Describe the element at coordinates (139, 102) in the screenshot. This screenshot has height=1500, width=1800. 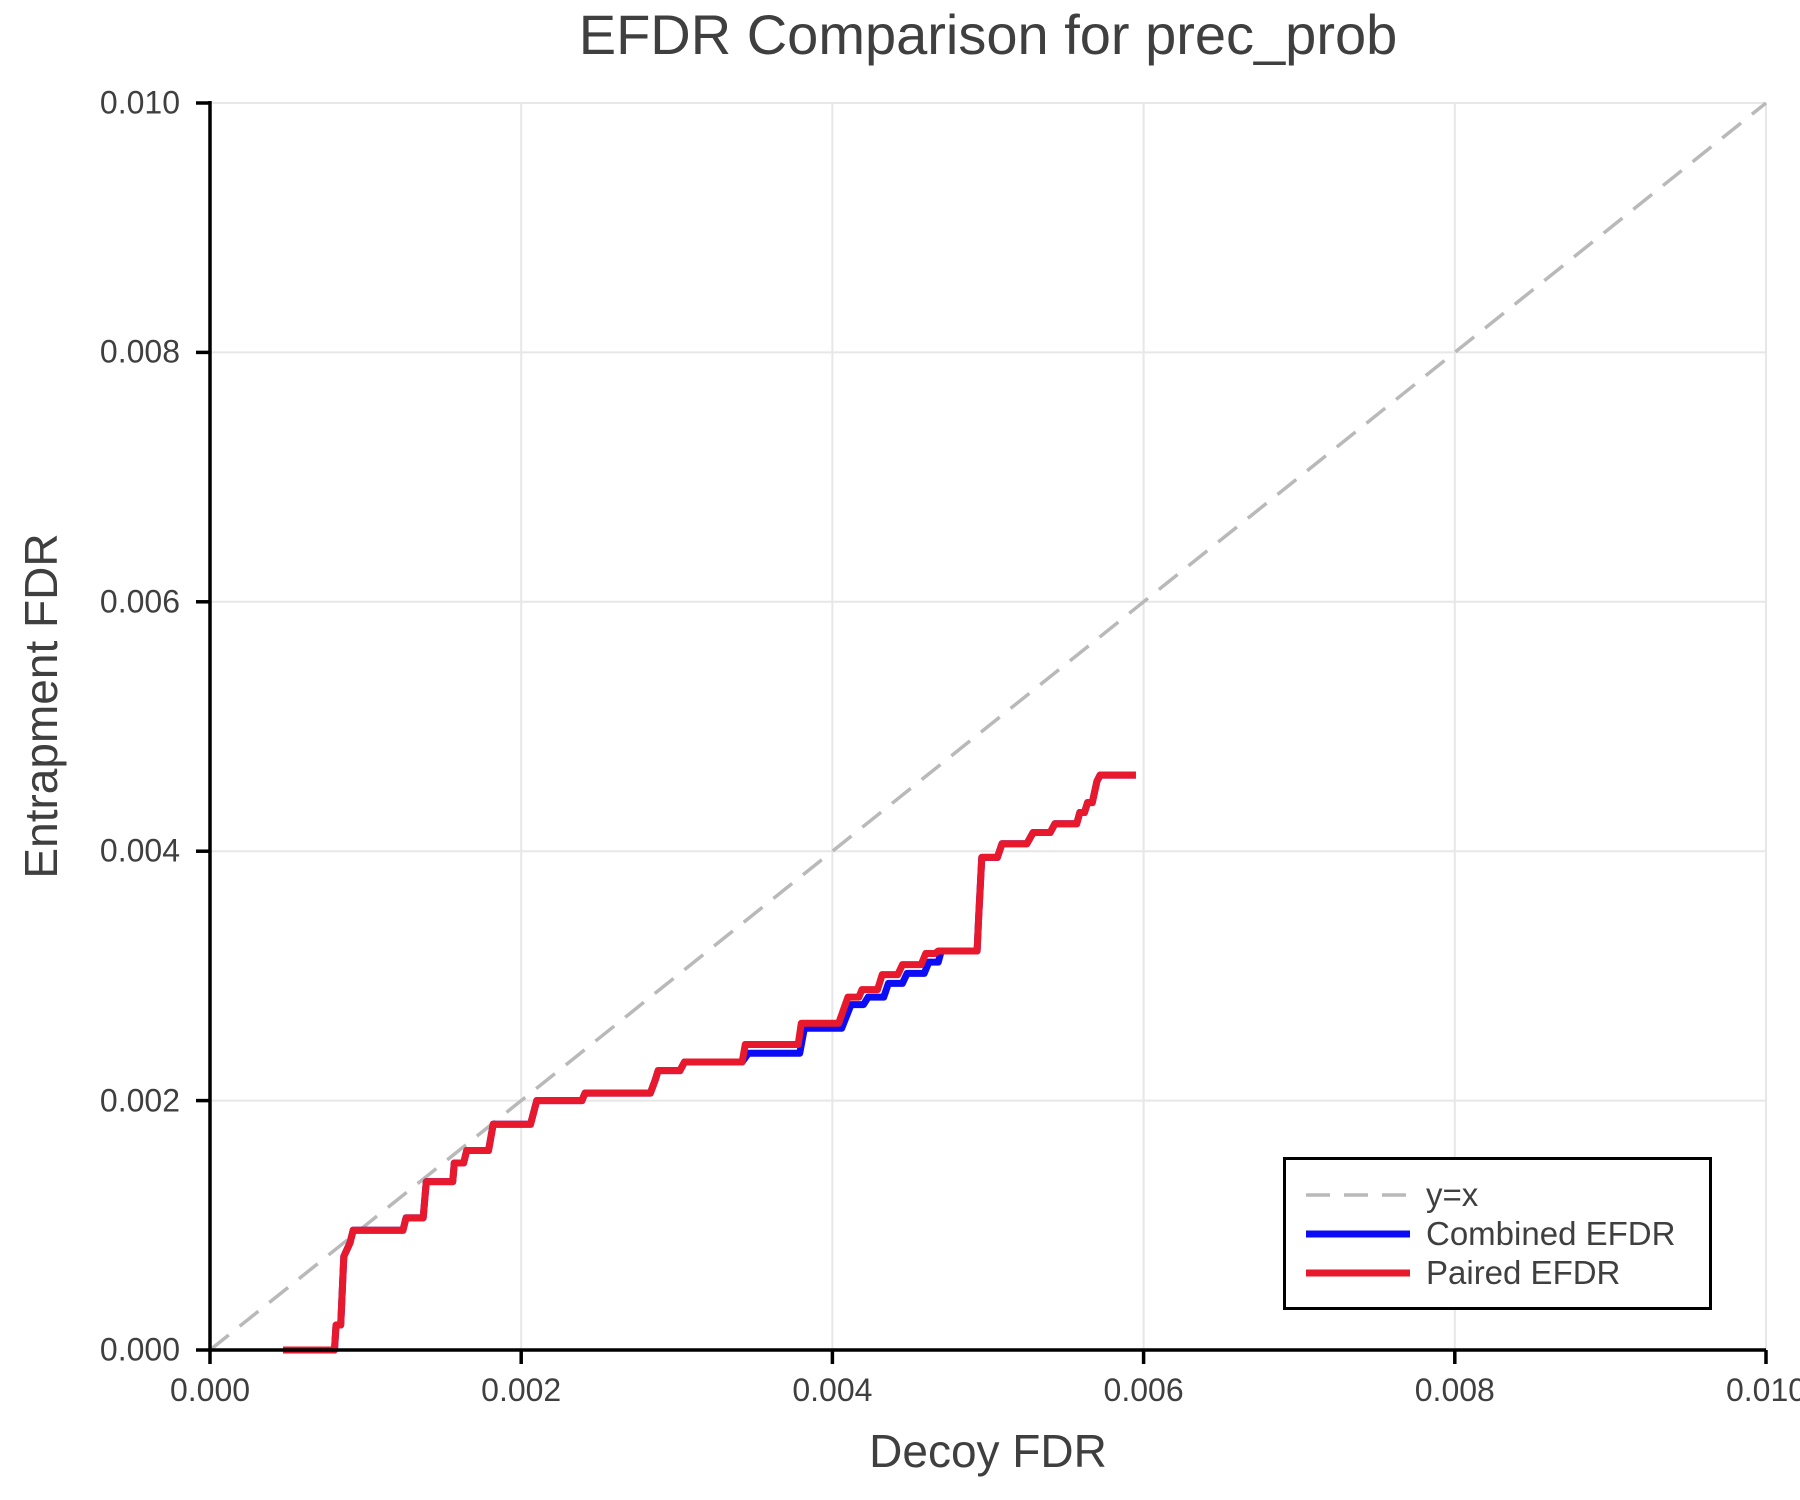
I see `y-tick-label: 0.010` at that location.